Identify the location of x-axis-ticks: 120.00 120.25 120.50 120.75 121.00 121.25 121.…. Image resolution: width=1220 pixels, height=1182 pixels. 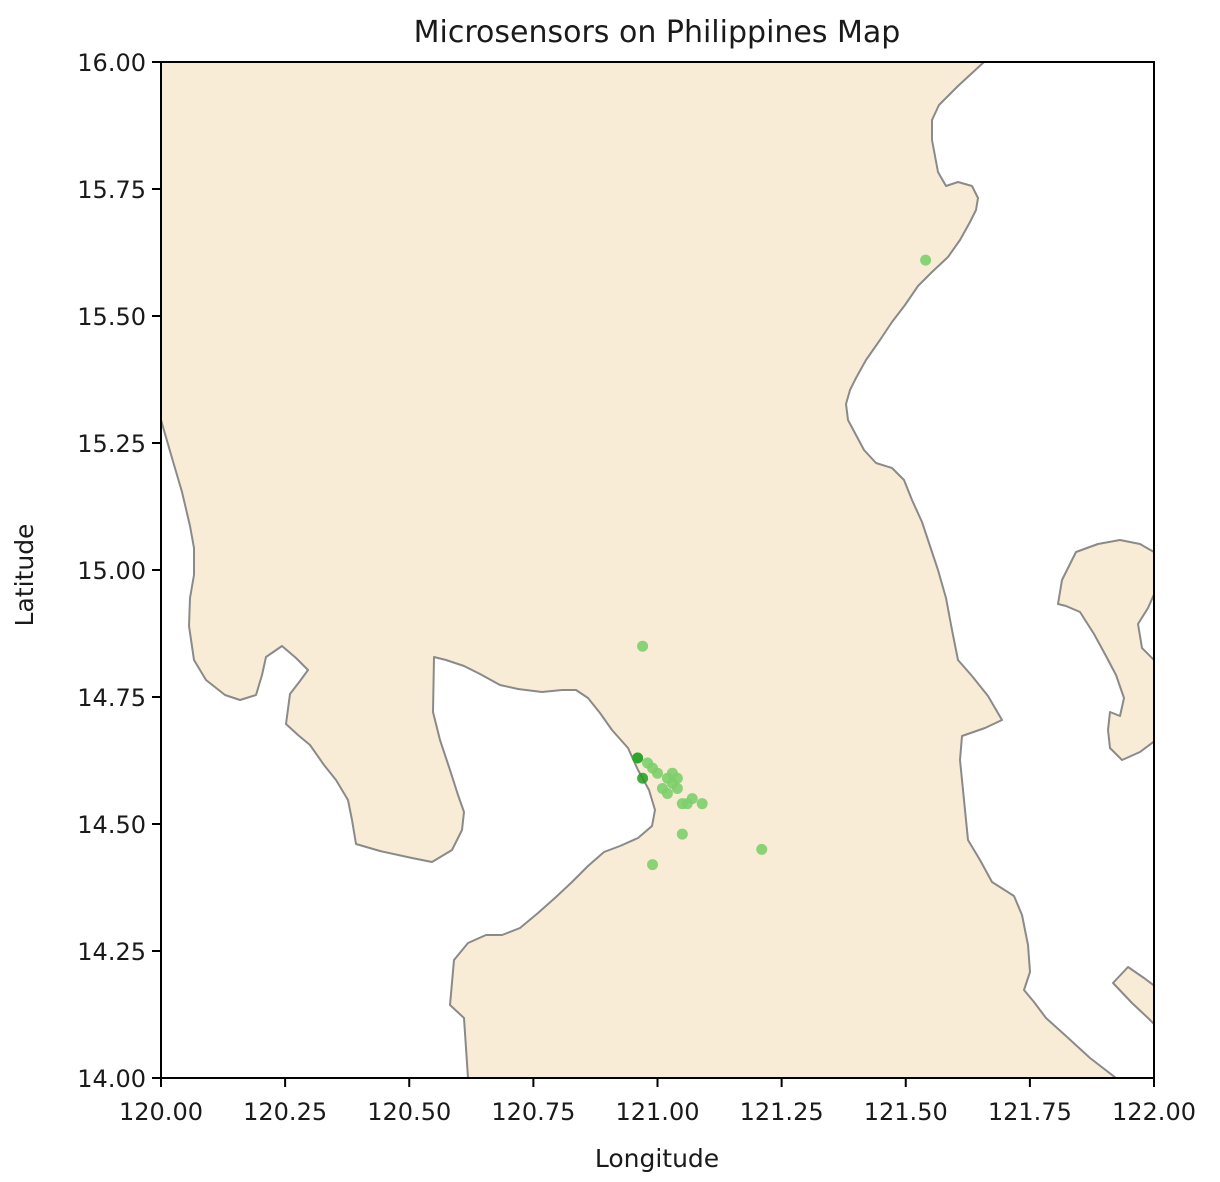
(657, 1102).